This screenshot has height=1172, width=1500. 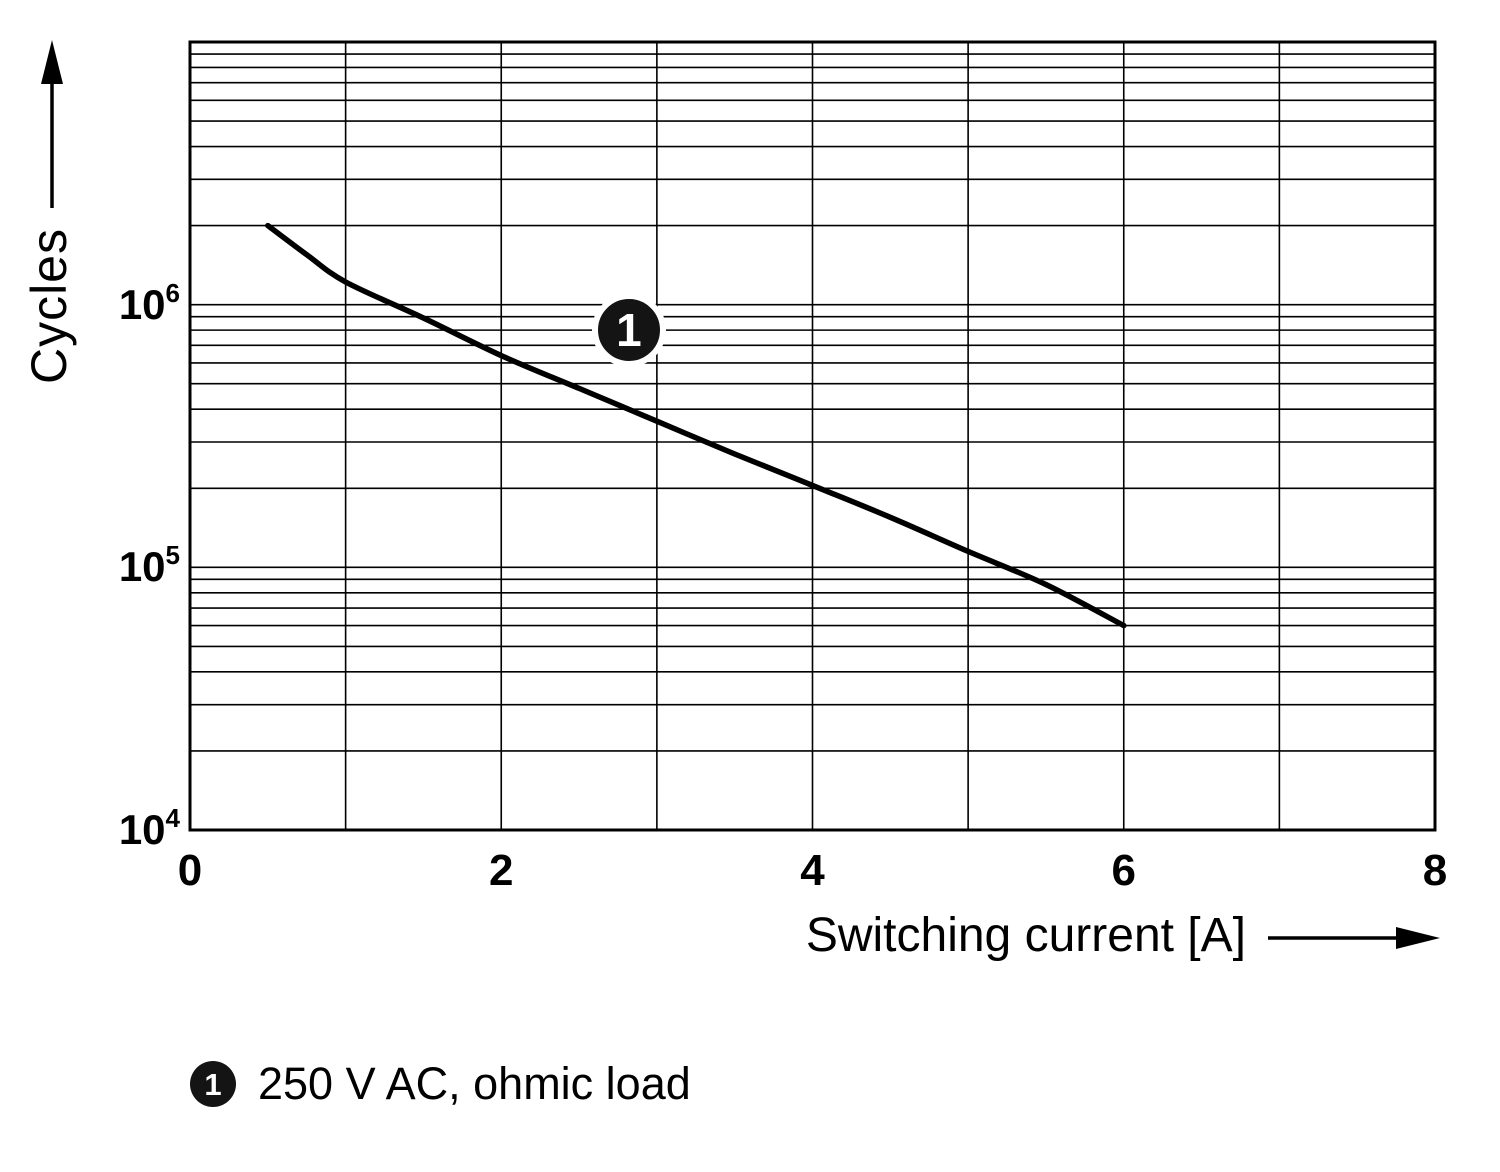 What do you see at coordinates (172, 292) in the screenshot?
I see `y-tick-exponent: 6` at bounding box center [172, 292].